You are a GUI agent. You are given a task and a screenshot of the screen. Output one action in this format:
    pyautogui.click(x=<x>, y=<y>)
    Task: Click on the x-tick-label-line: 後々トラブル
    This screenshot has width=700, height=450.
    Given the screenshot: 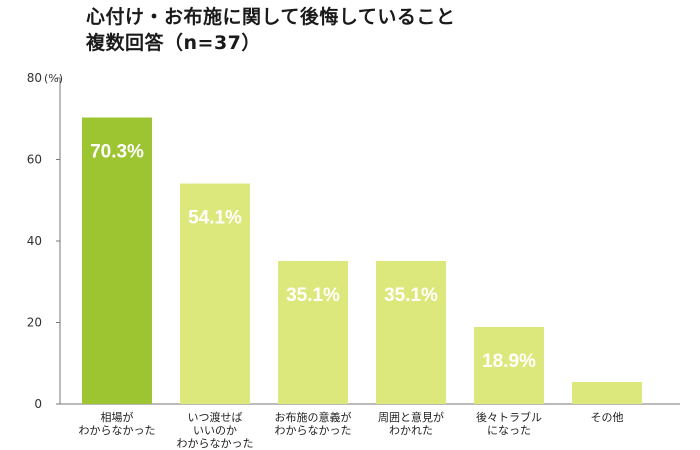 What is the action you would take?
    pyautogui.click(x=509, y=417)
    